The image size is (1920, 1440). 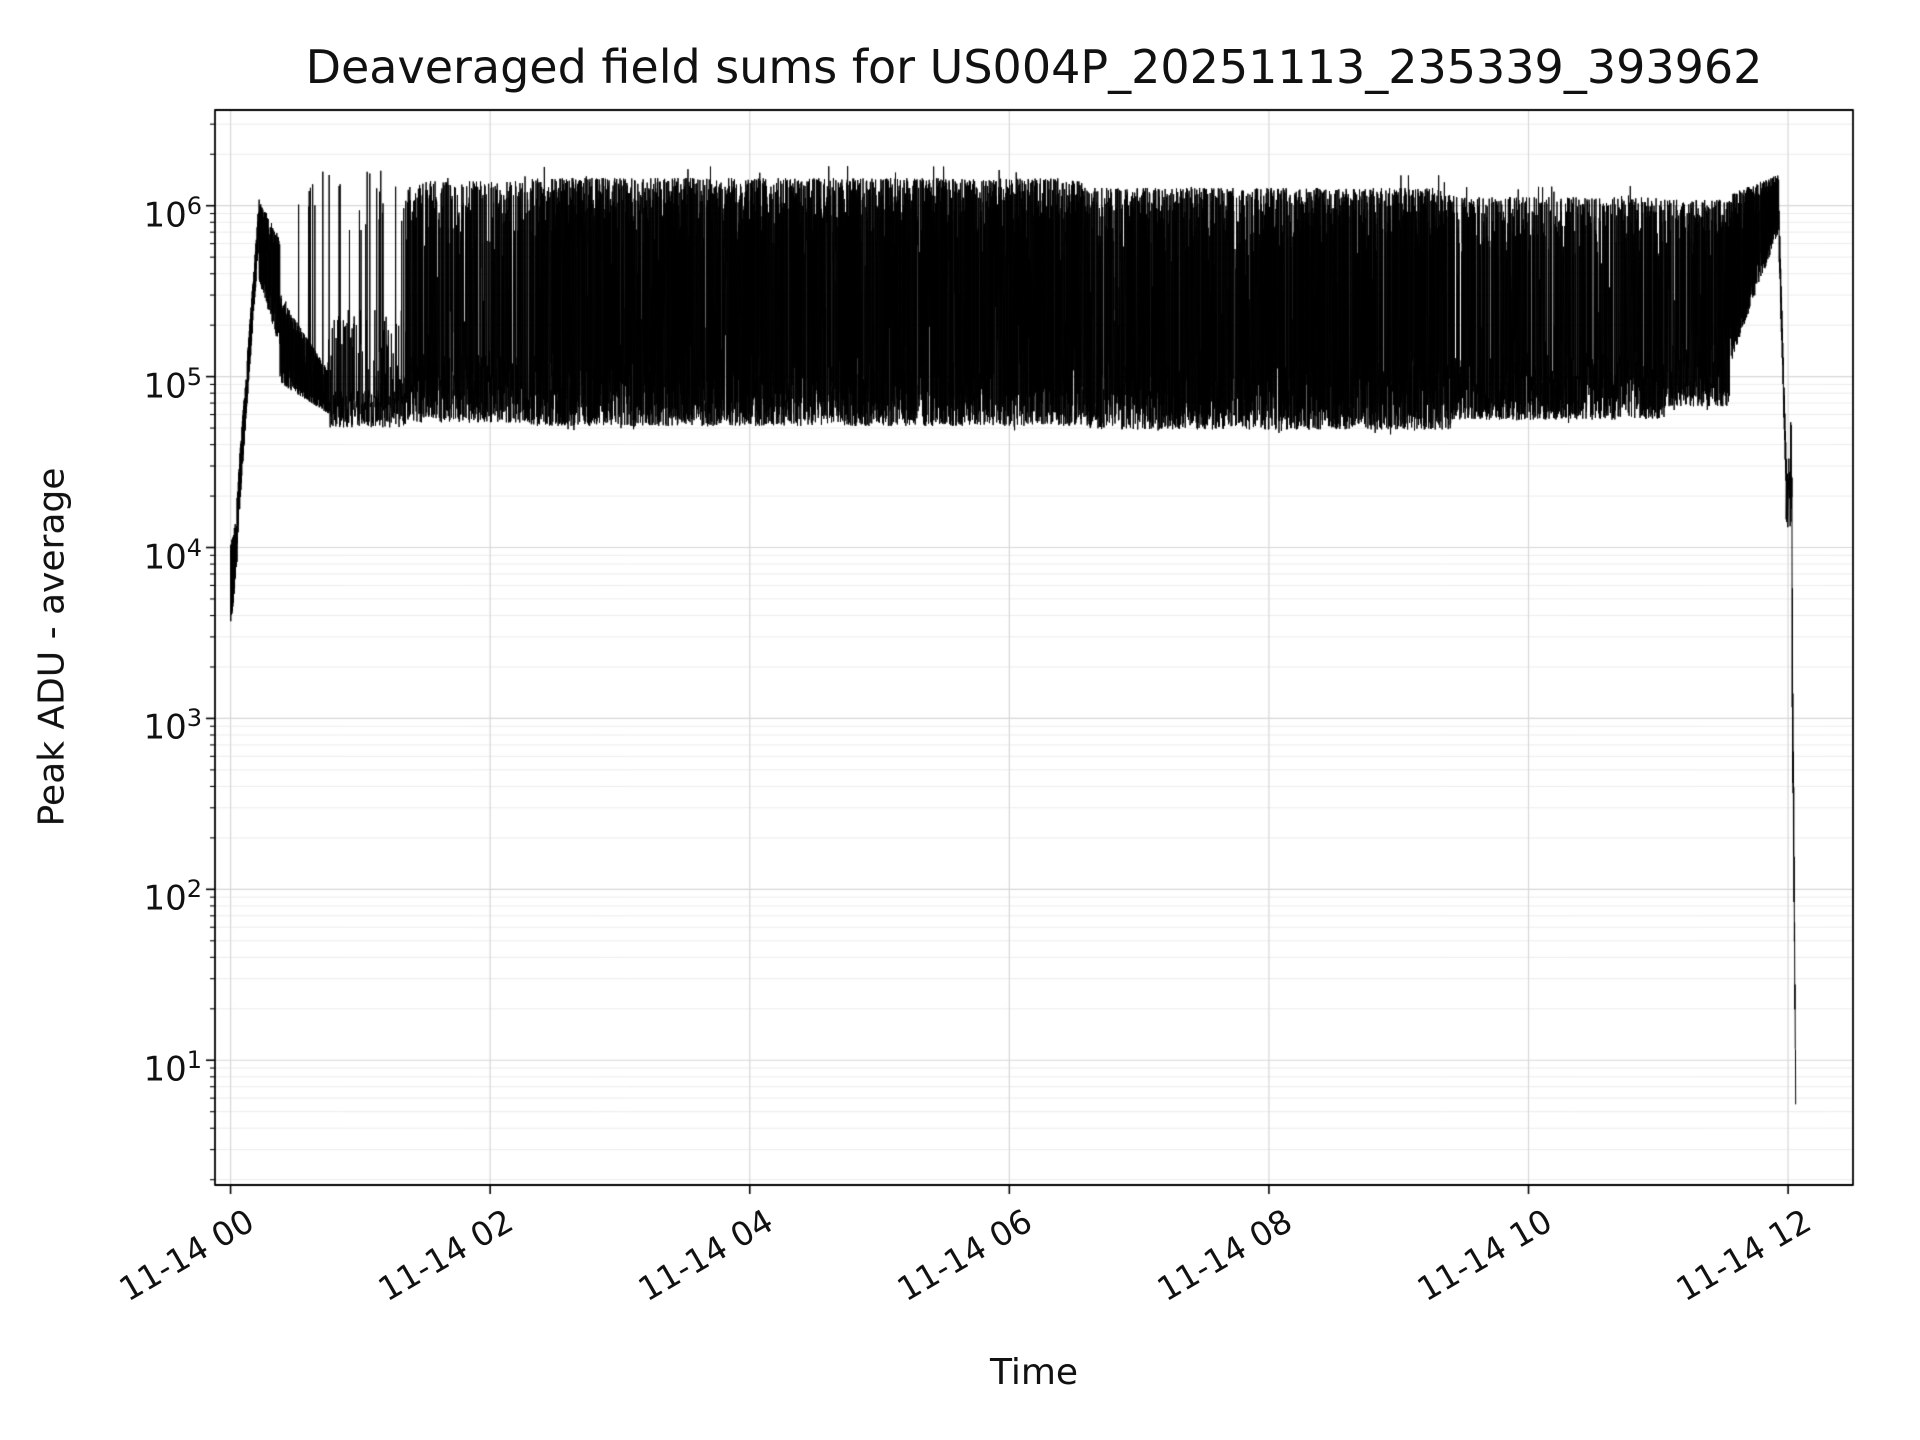 I want to click on x-axis-label: Time, so click(x=1034, y=1372).